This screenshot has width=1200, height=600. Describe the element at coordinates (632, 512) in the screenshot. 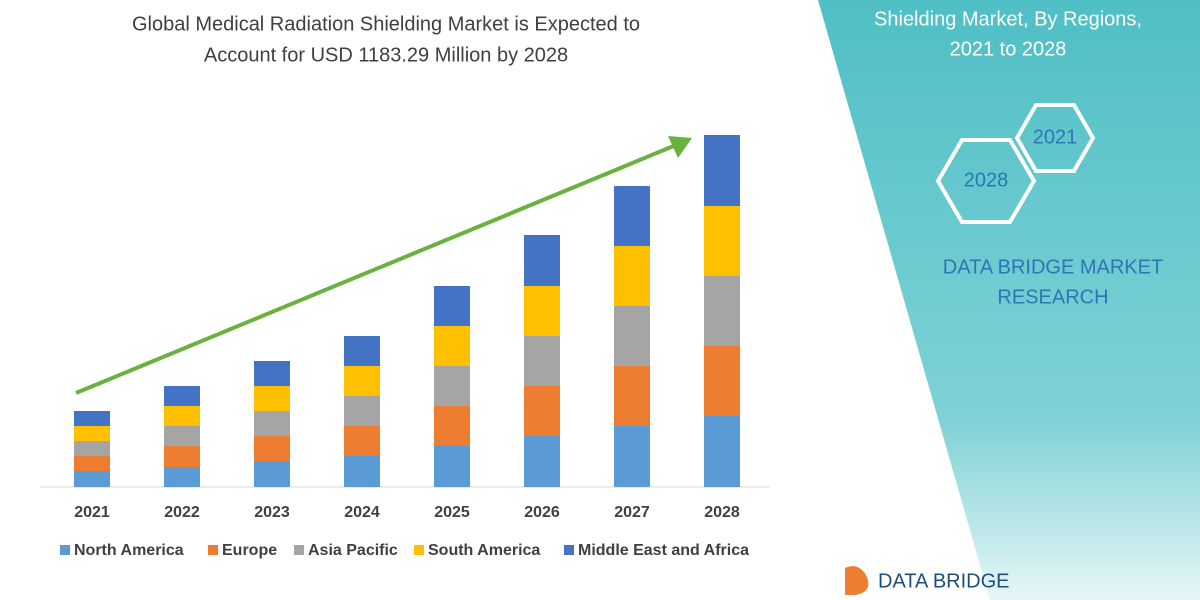

I see `x-tick-label: 2027` at that location.